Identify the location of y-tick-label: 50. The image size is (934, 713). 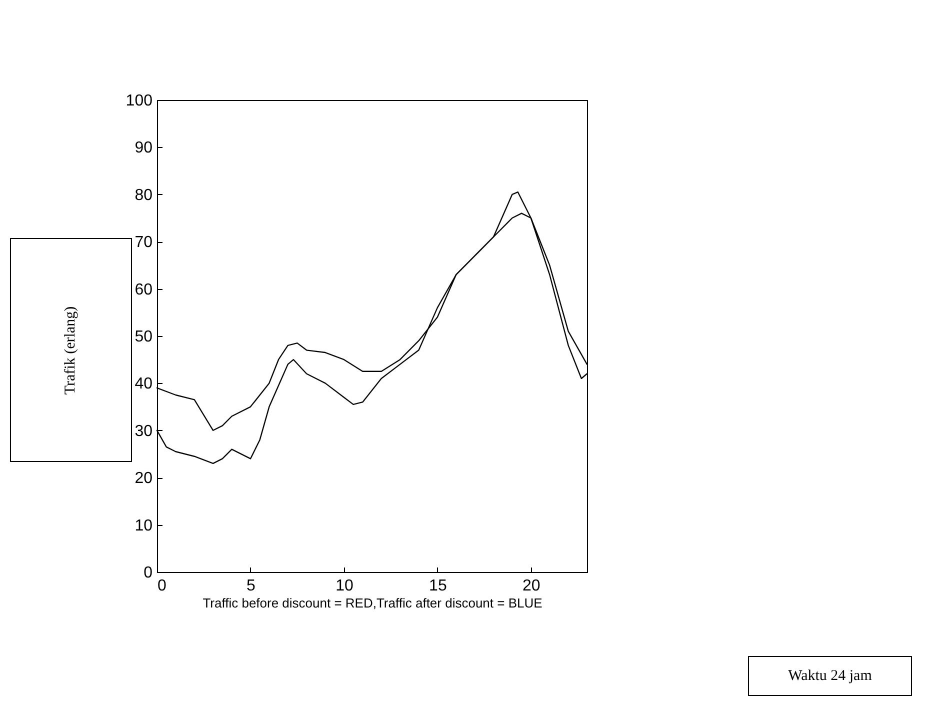
(143, 337).